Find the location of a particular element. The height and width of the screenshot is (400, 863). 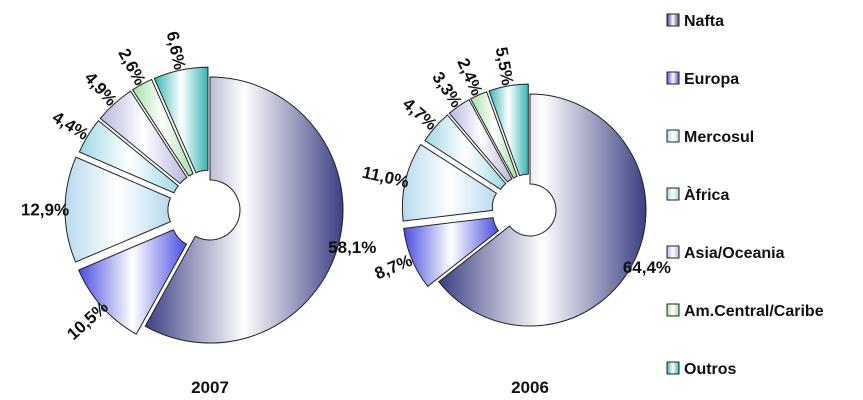

pie-slice-2006-outros is located at coordinates (508, 130).